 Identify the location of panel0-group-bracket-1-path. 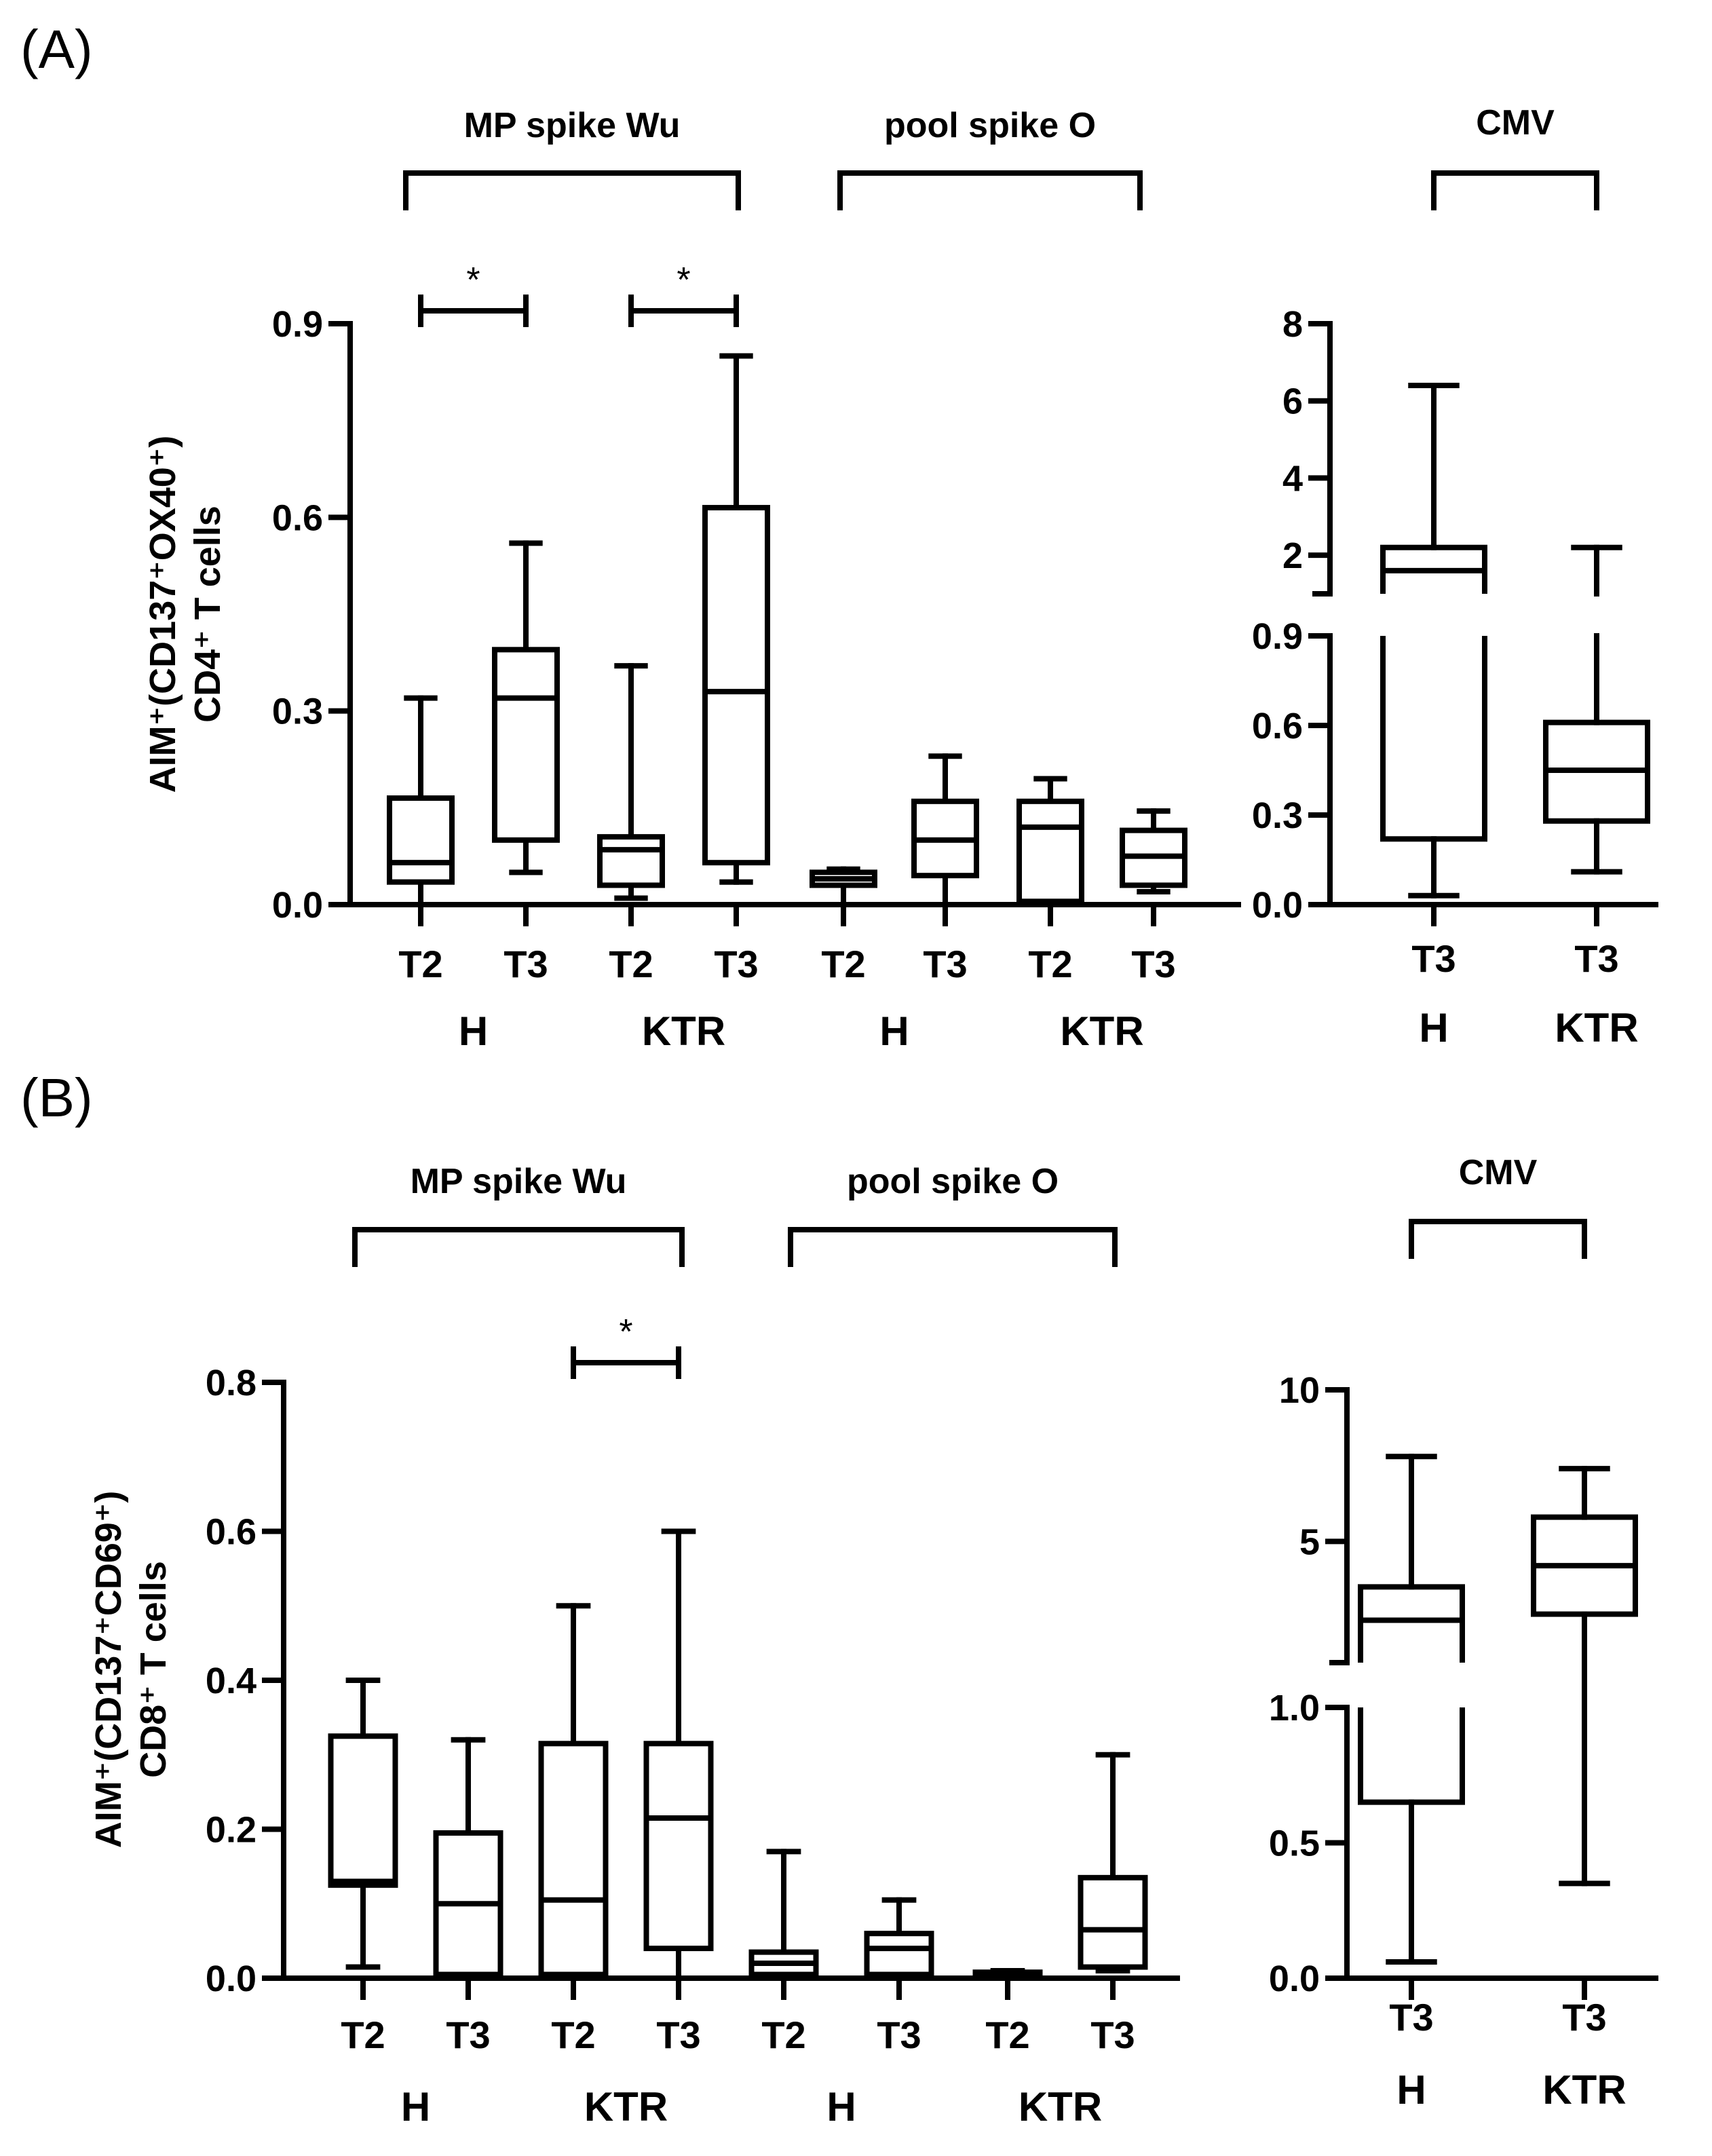
(990, 190).